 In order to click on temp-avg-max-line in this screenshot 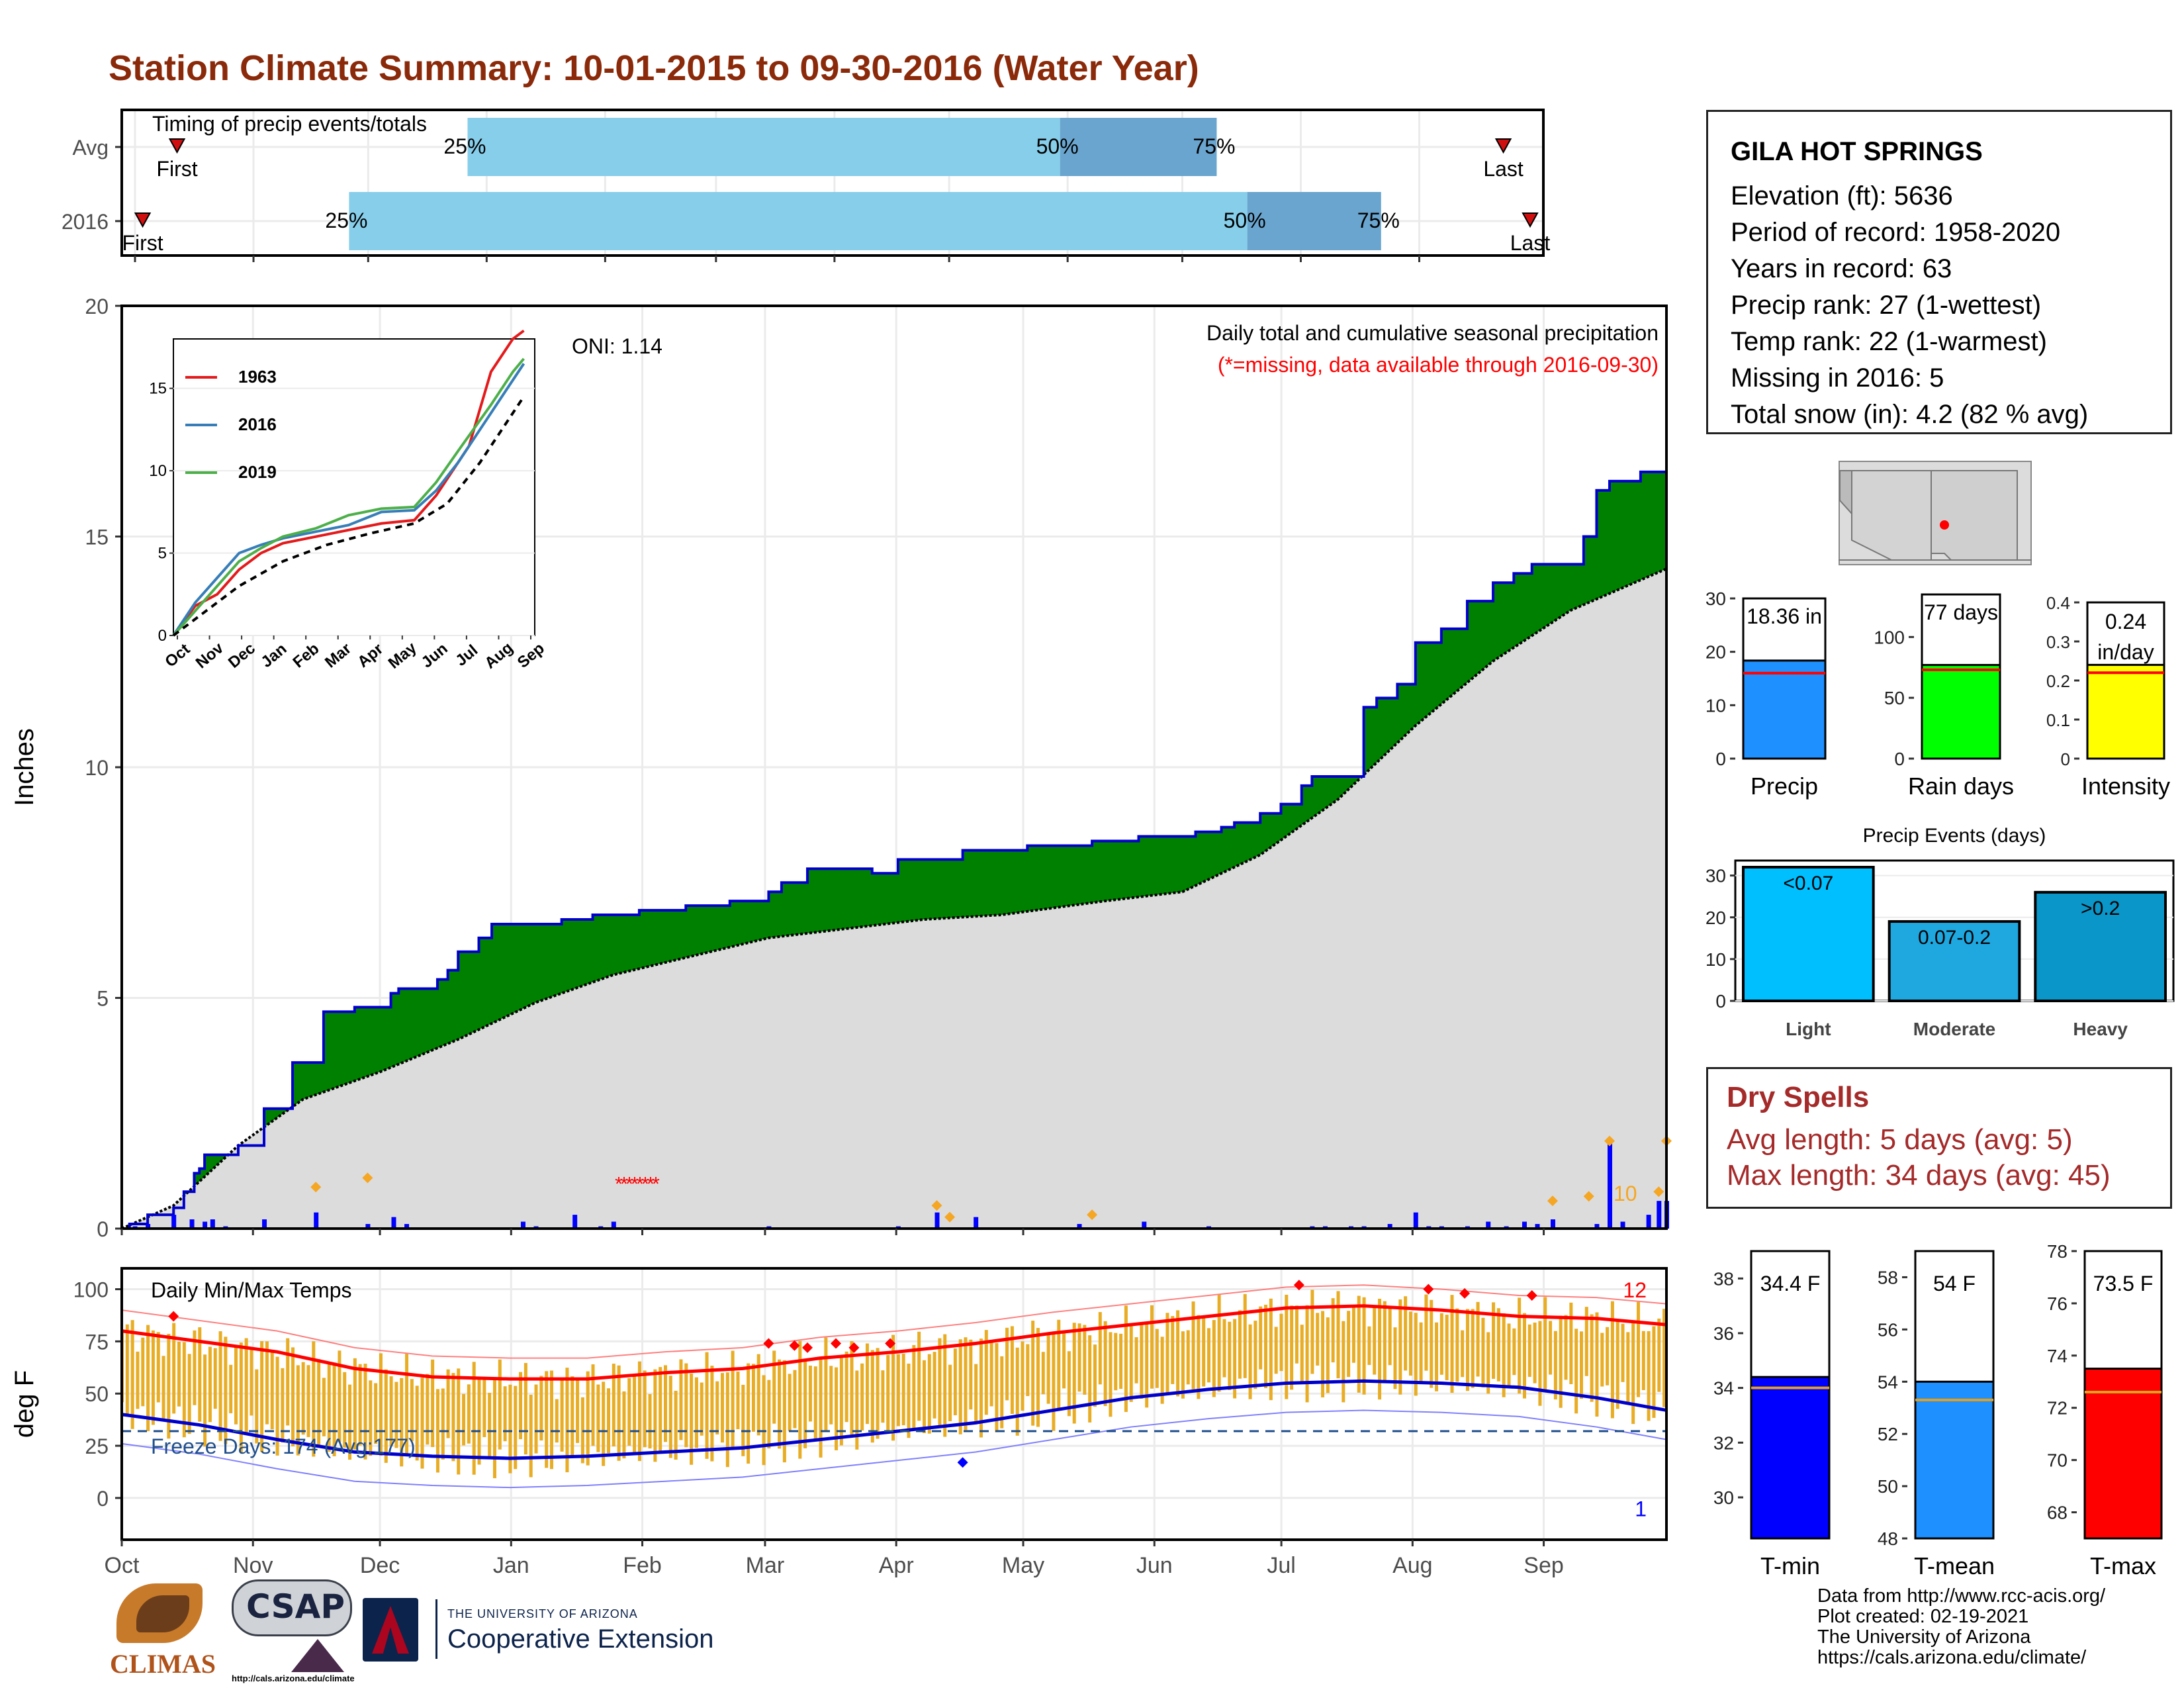, I will do `click(894, 1342)`.